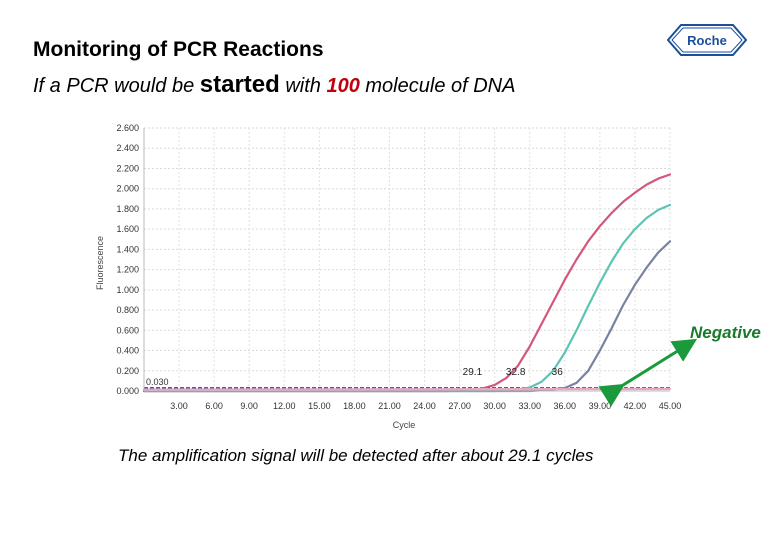 The image size is (780, 540). Describe the element at coordinates (473, 372) in the screenshot. I see `ct-label-sample-1: 29.1` at that location.